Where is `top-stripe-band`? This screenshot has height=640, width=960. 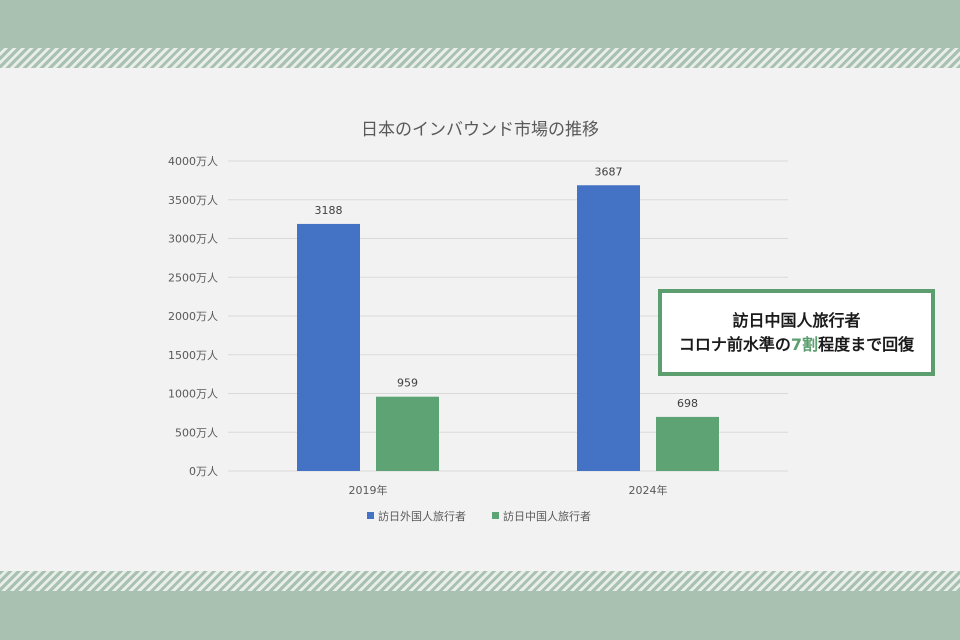 top-stripe-band is located at coordinates (480, 34).